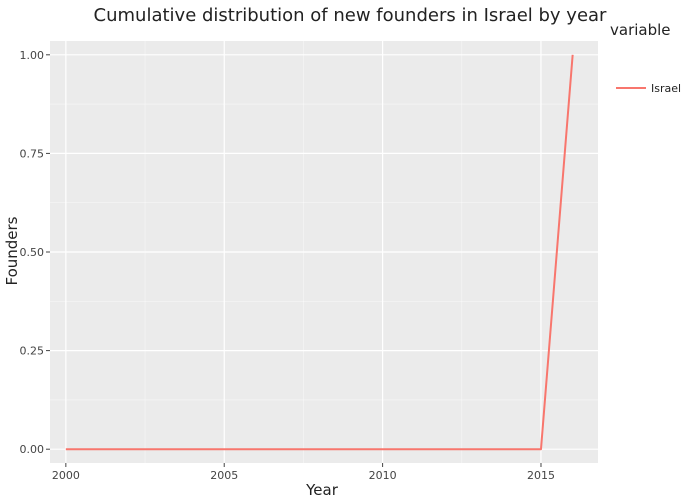 This screenshot has height=500, width=700. I want to click on y-axis: 0.00 0.25 0.50 0.75 1.00, so click(35, 252).